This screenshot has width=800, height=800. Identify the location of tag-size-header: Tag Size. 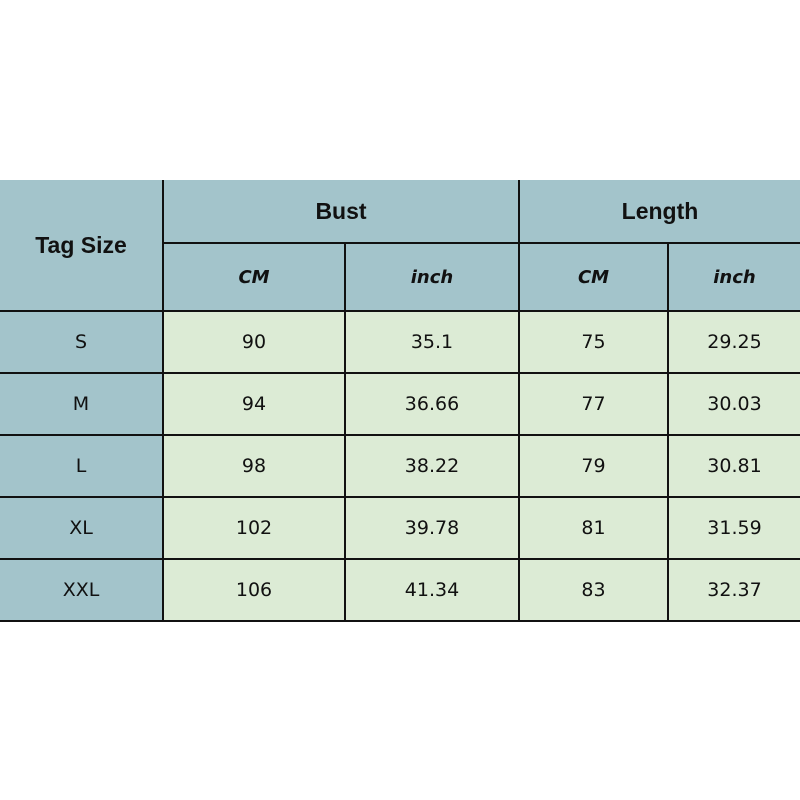
(81, 246).